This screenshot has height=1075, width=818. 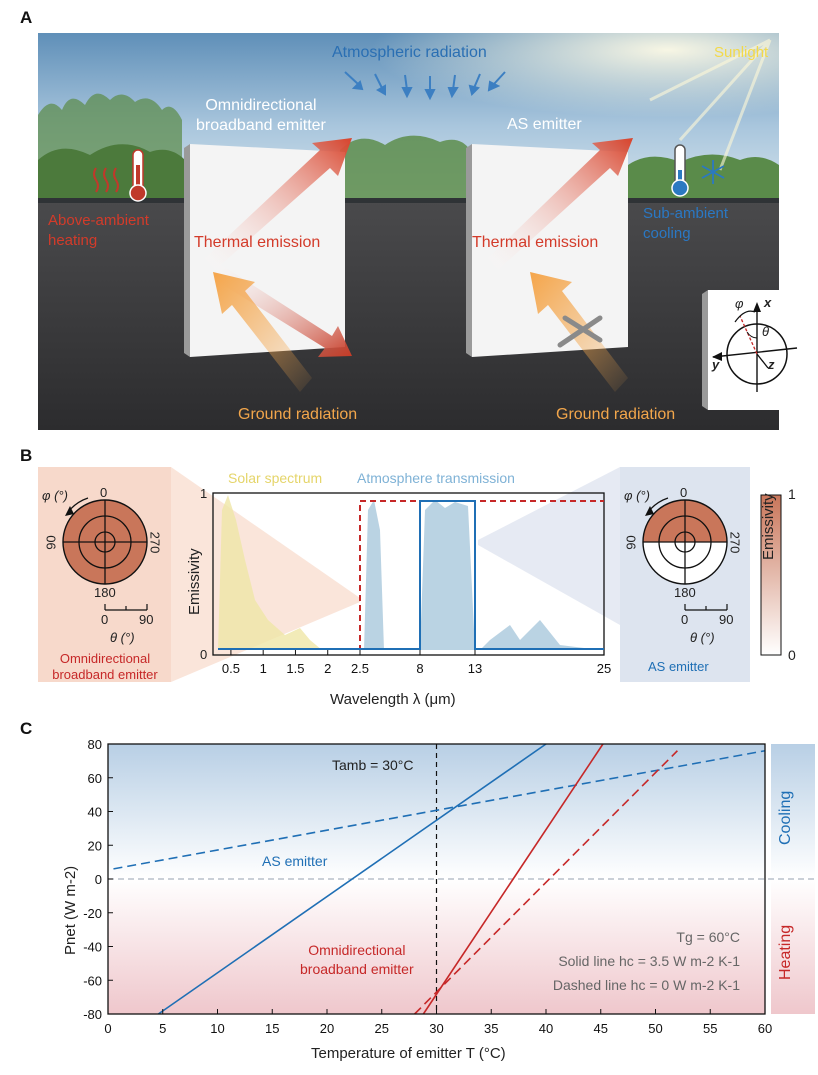 I want to click on tamb-text: Tamb = 30°C, so click(x=373, y=765).